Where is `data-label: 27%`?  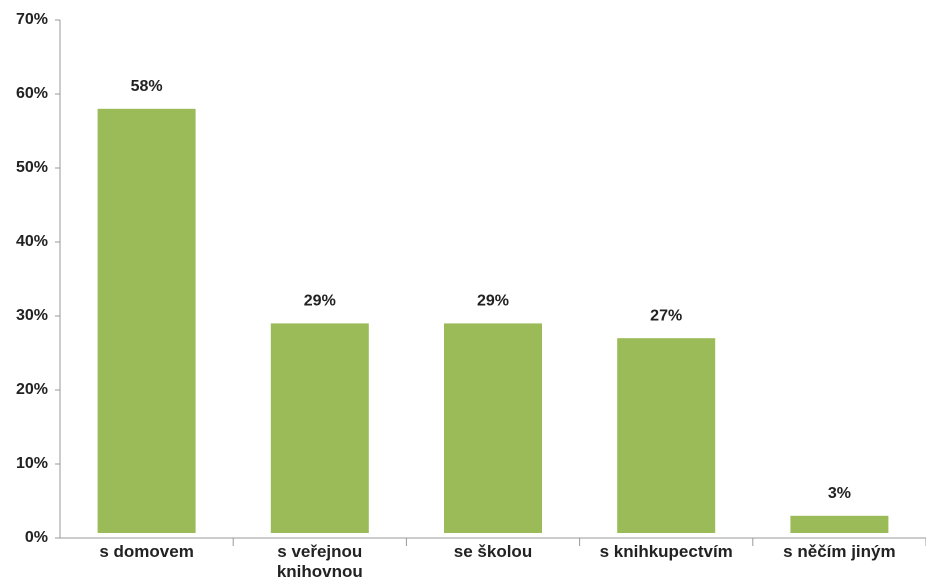
data-label: 27% is located at coordinates (666, 315).